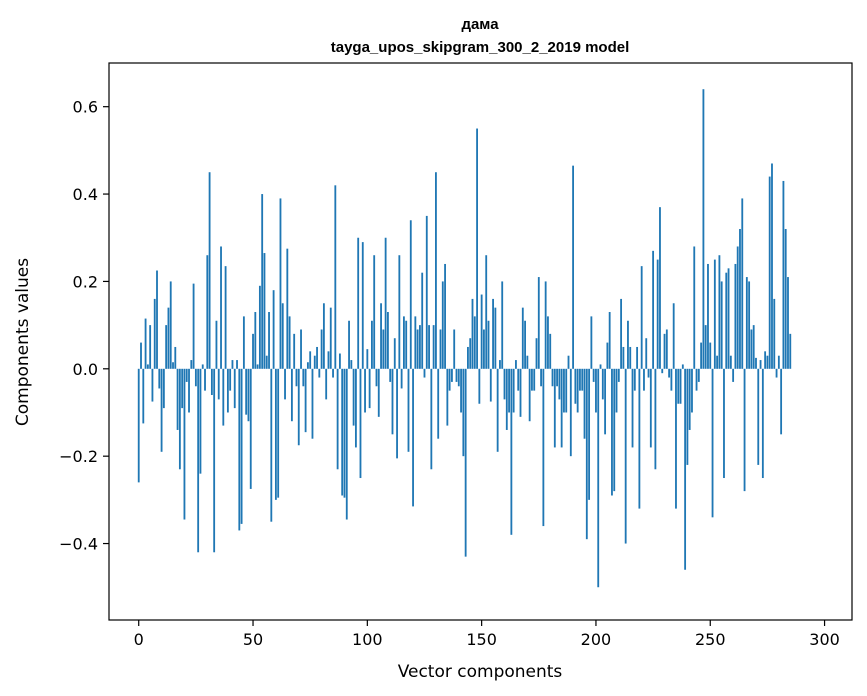  What do you see at coordinates (85, 107) in the screenshot?
I see `y-tick-label: 0.6` at bounding box center [85, 107].